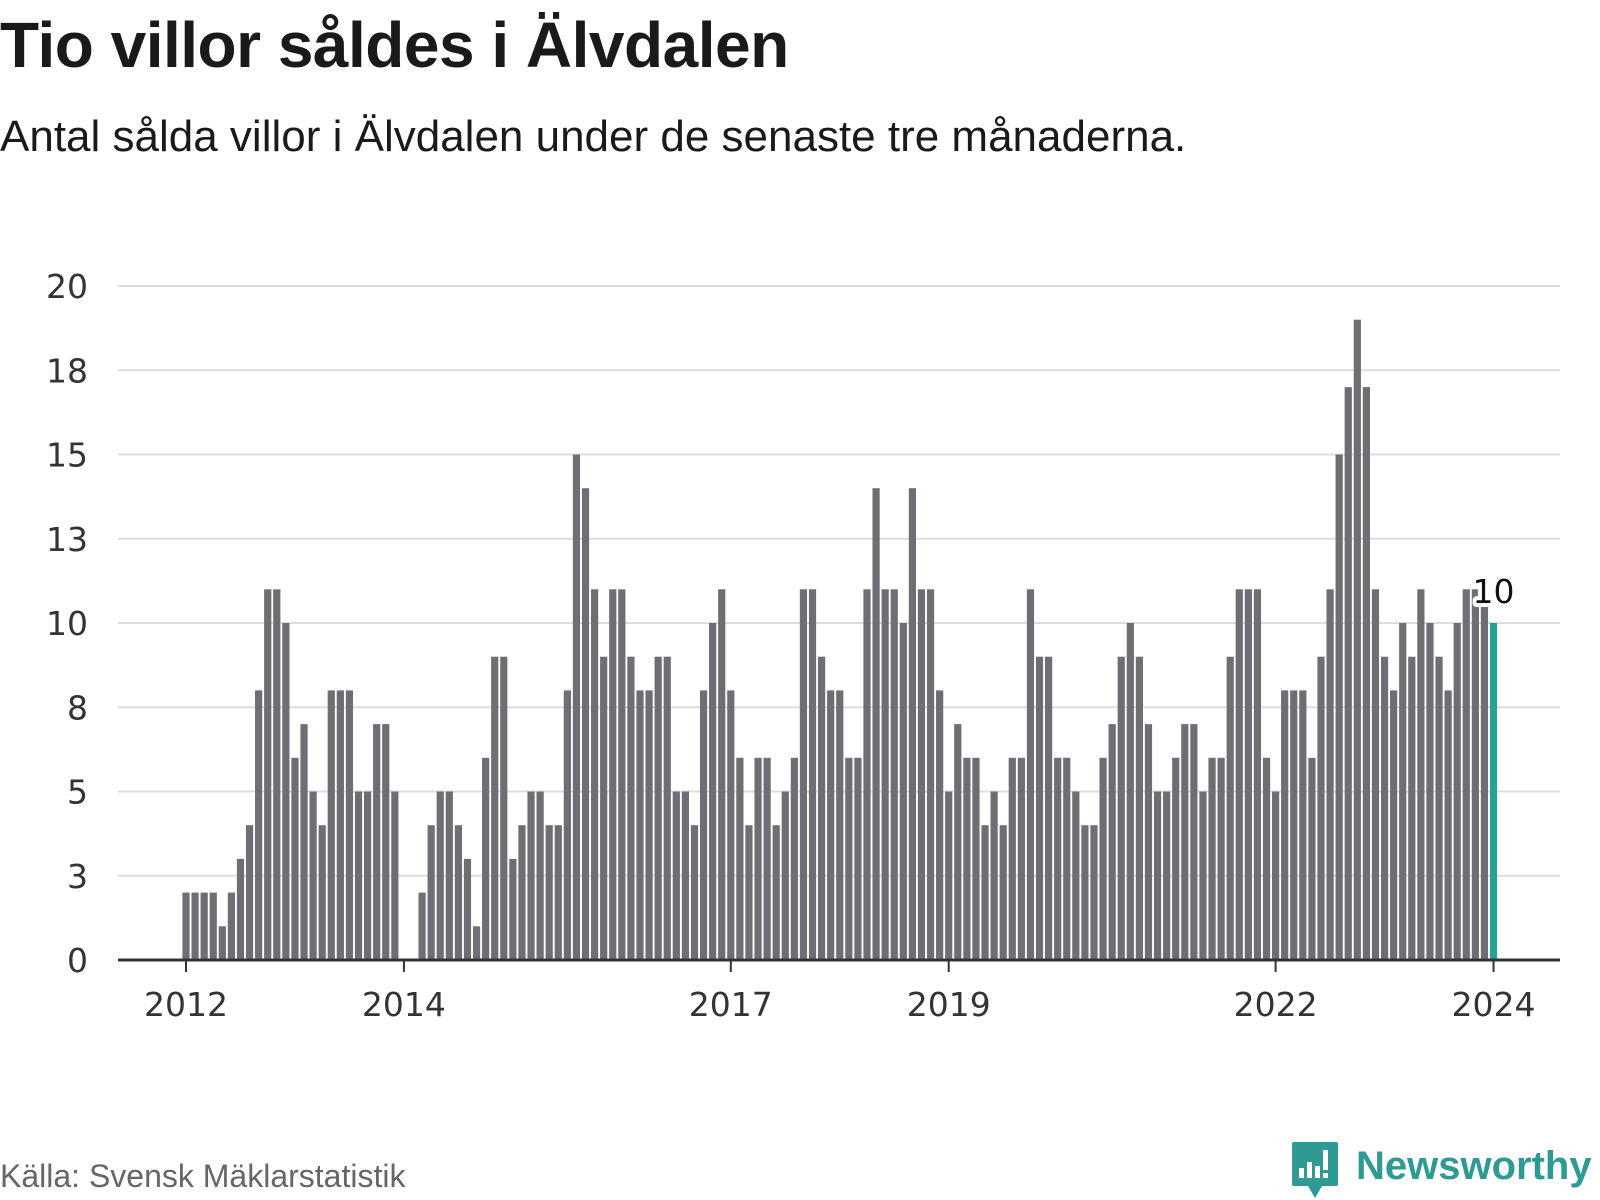 The image size is (1600, 1200). I want to click on x-tick-label: 2024, so click(1494, 1004).